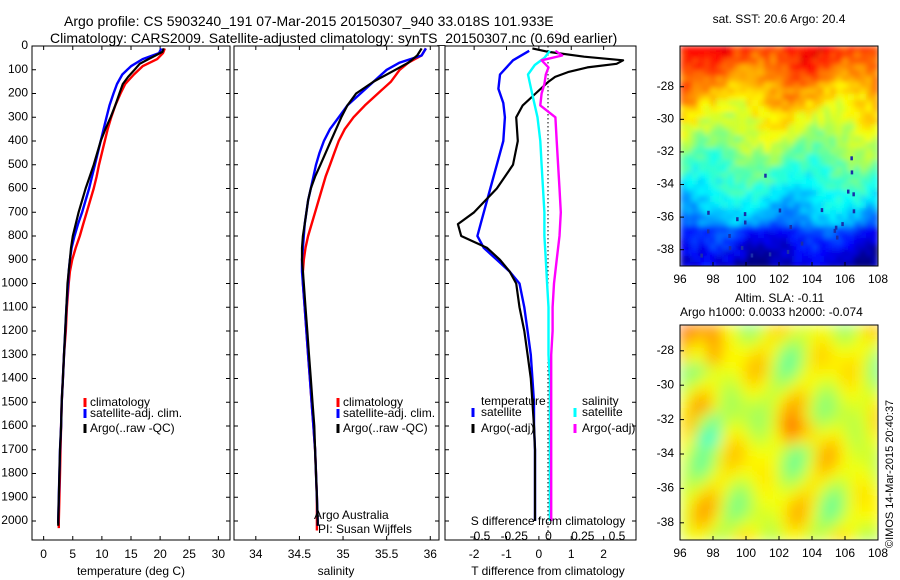  I want to click on x-tick-label: 5, so click(72, 554).